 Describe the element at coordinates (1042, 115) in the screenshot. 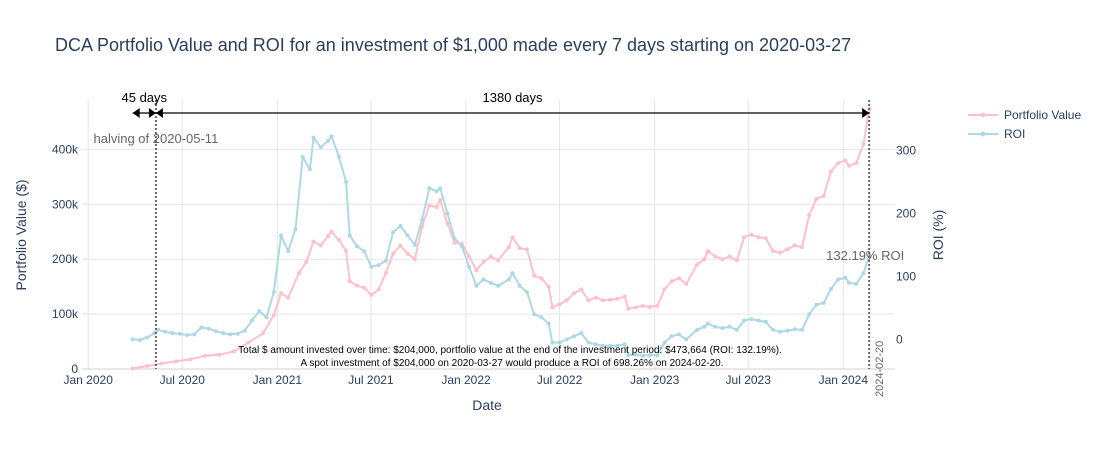

I see `legend-label-portfolio-value: Portfolio Value` at that location.